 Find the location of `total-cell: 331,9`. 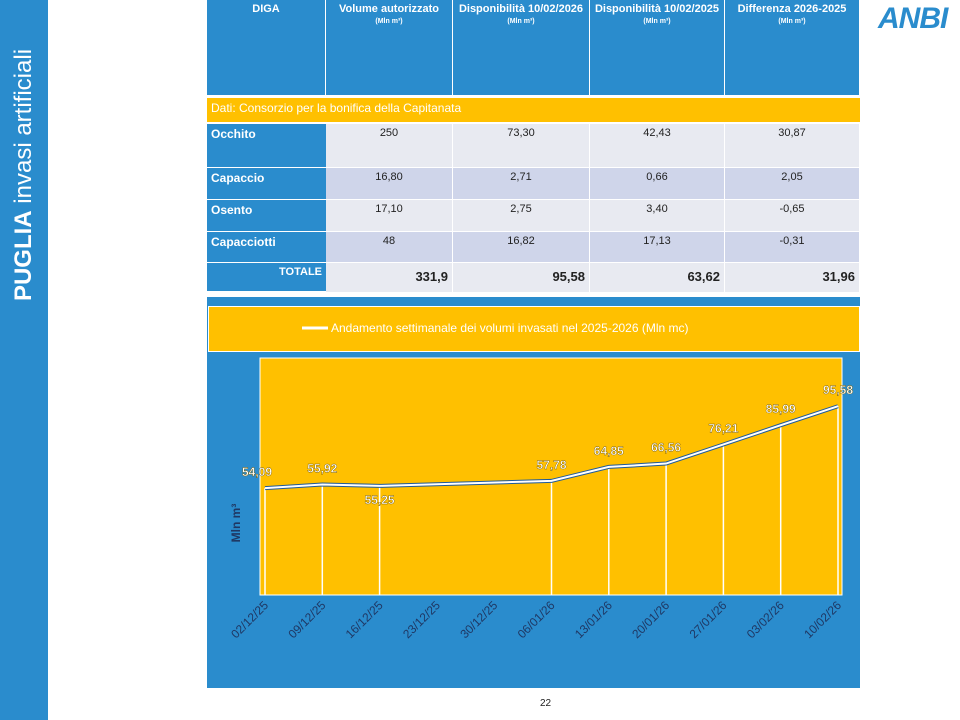

total-cell: 331,9 is located at coordinates (389, 277).